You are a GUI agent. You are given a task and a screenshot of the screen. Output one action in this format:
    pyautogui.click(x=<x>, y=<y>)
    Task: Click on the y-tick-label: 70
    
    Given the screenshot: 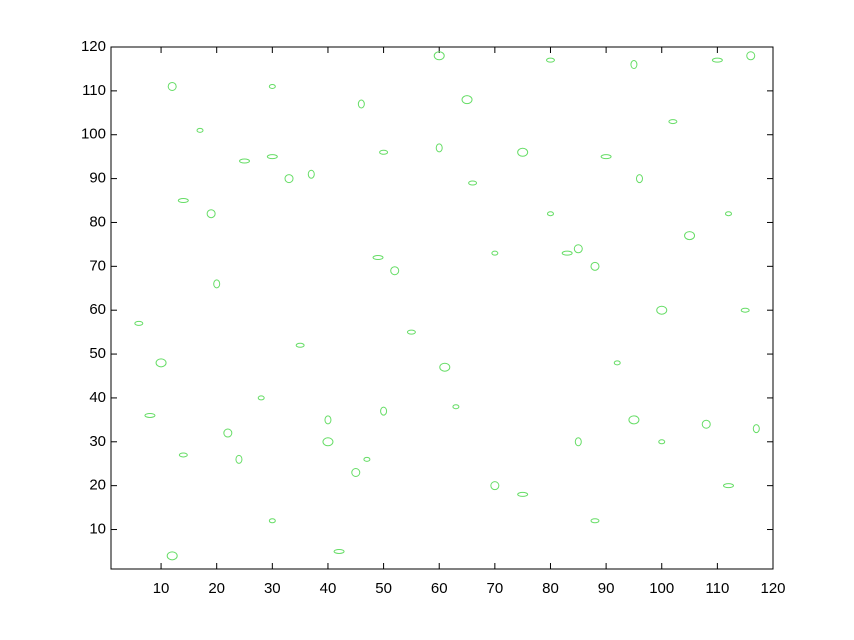 What is the action you would take?
    pyautogui.click(x=97, y=265)
    